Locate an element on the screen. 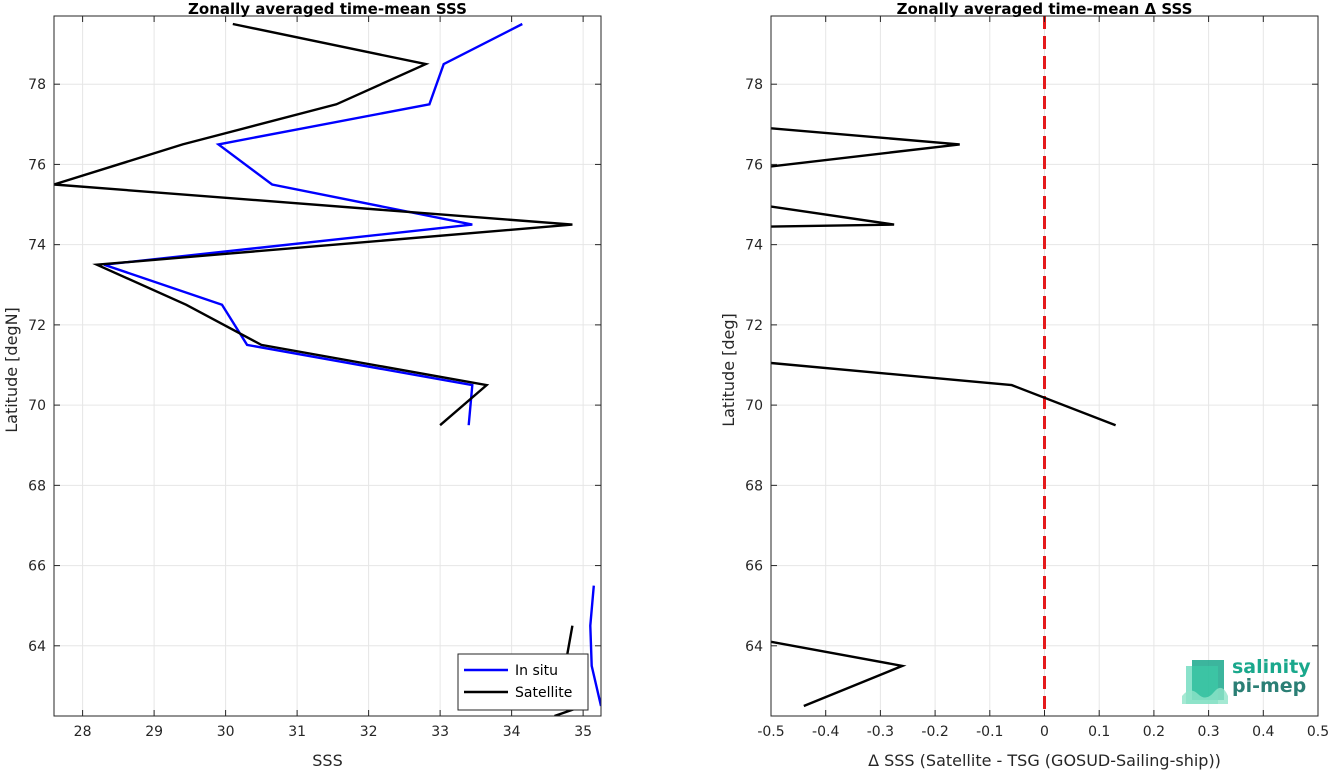  x-tick-label: 33 is located at coordinates (440, 732).